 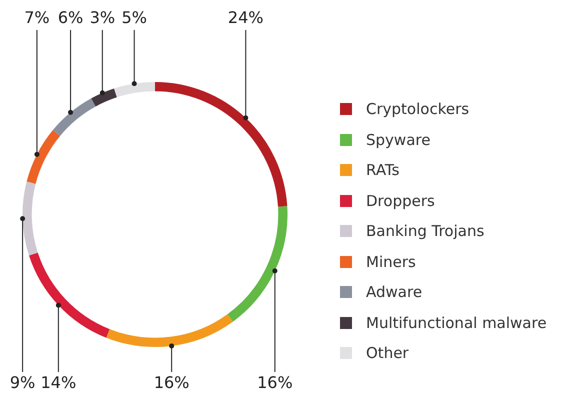 I want to click on legend-label: Banking Trojans, so click(x=425, y=231).